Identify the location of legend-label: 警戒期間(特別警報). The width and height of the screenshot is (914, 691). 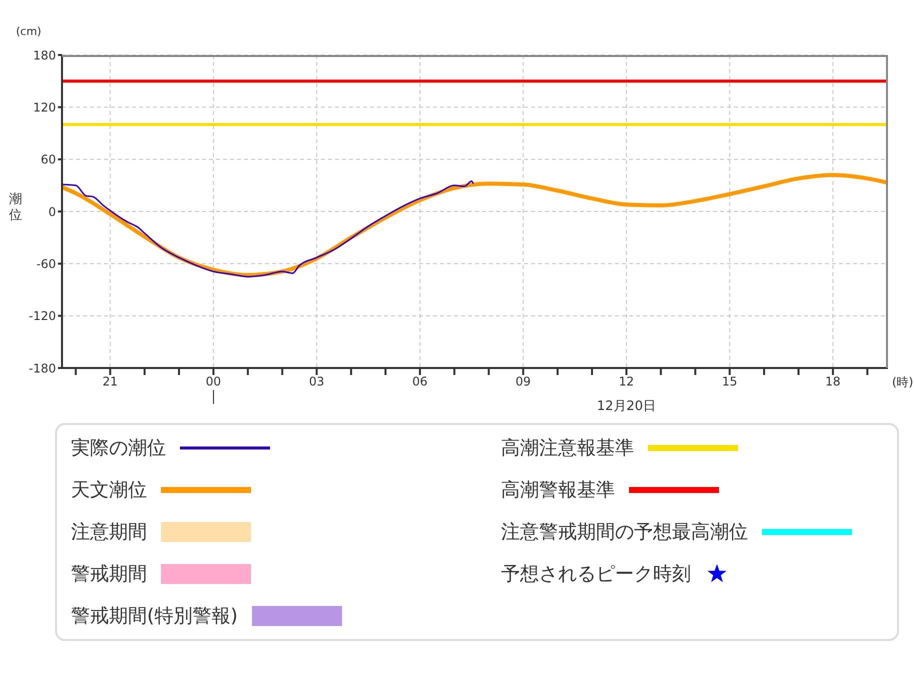
(154, 616).